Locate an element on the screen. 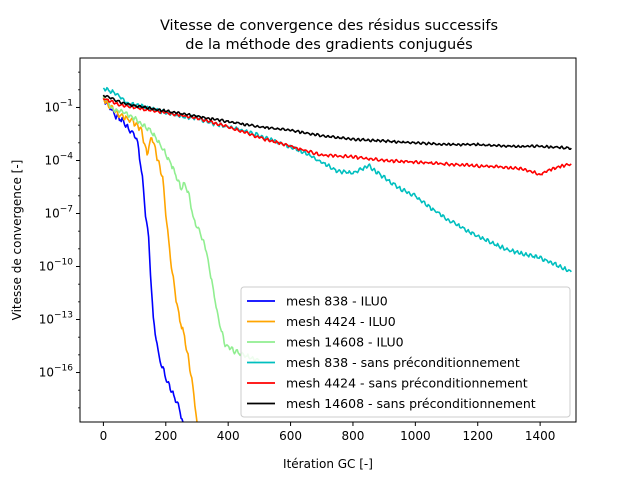 The height and width of the screenshot is (480, 640). legend-label: mesh 14608 - ILU0 is located at coordinates (345, 342).